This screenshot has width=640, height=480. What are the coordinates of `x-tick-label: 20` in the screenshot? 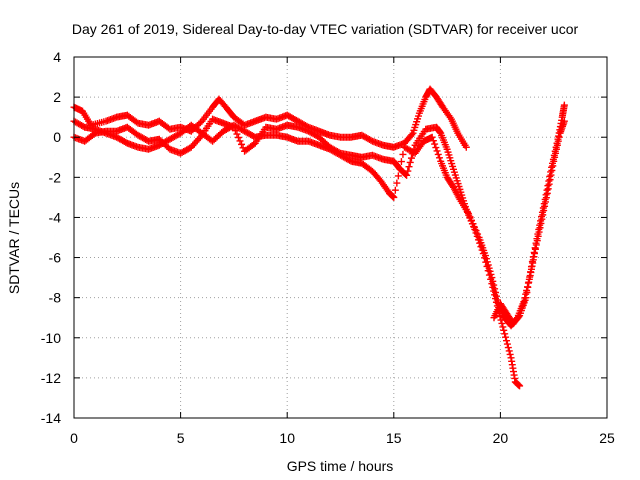 It's located at (501, 438).